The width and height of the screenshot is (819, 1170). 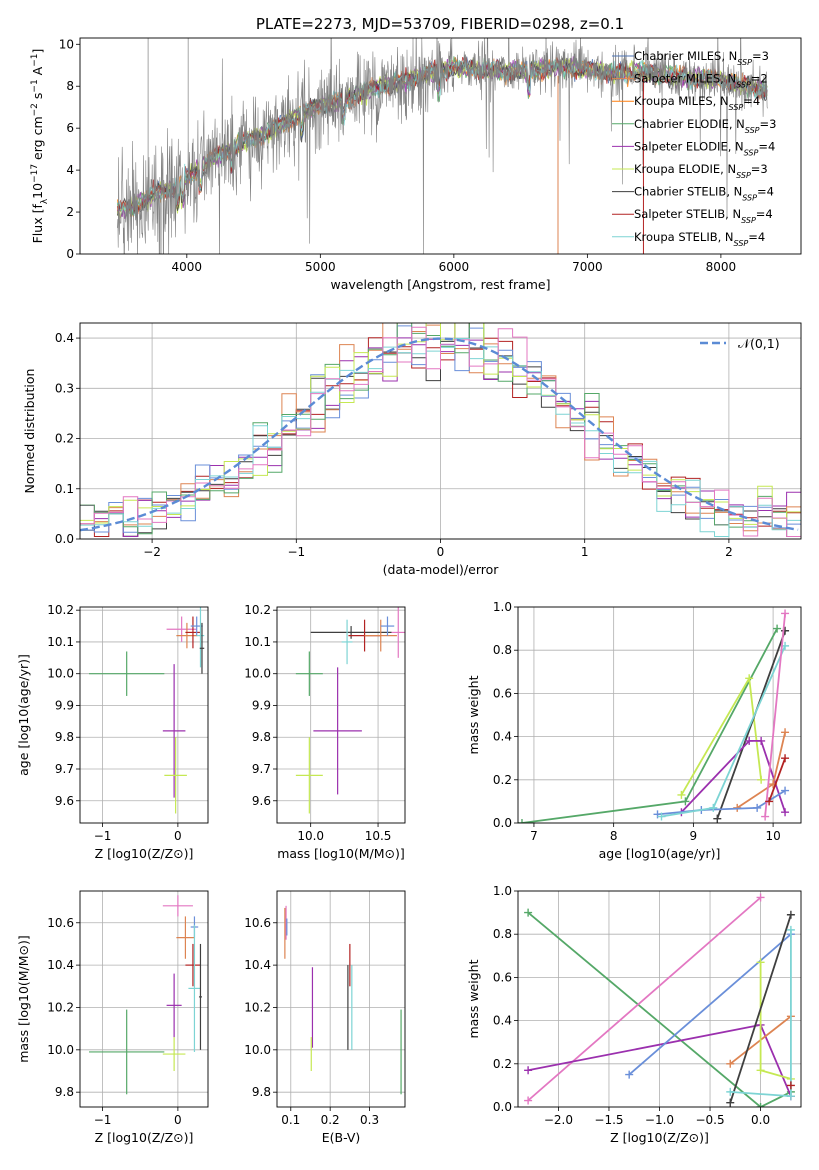 I want to click on y-axis-label: mass weight, so click(x=473, y=998).